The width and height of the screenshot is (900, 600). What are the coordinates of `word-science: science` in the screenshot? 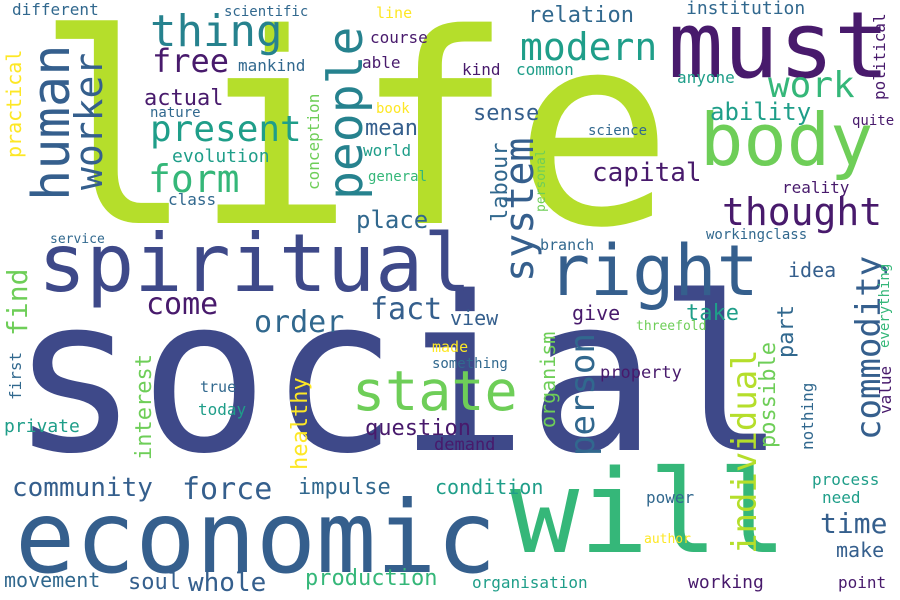 It's located at (618, 131).